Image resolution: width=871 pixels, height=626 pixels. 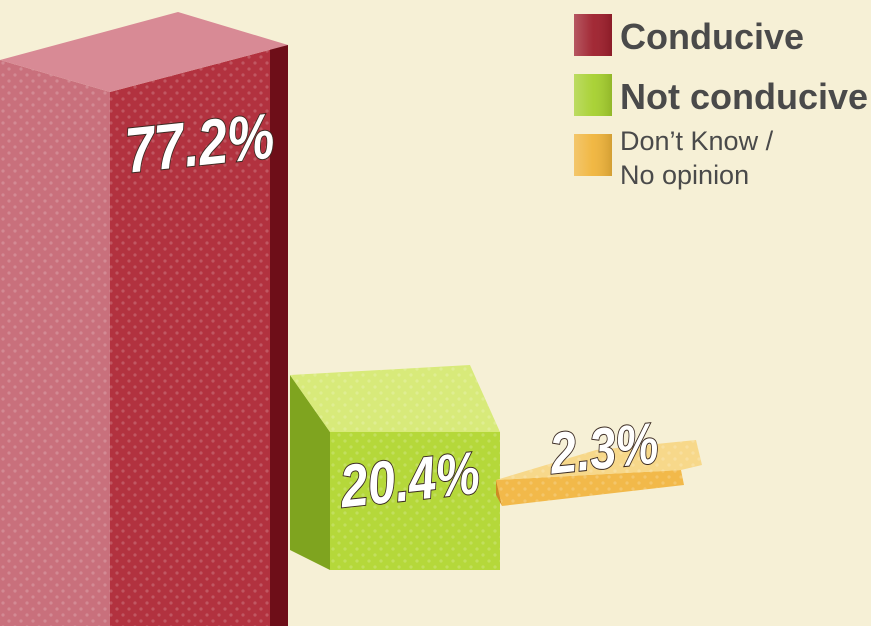 What do you see at coordinates (199, 144) in the screenshot?
I see `value-label-1: 77.2%` at bounding box center [199, 144].